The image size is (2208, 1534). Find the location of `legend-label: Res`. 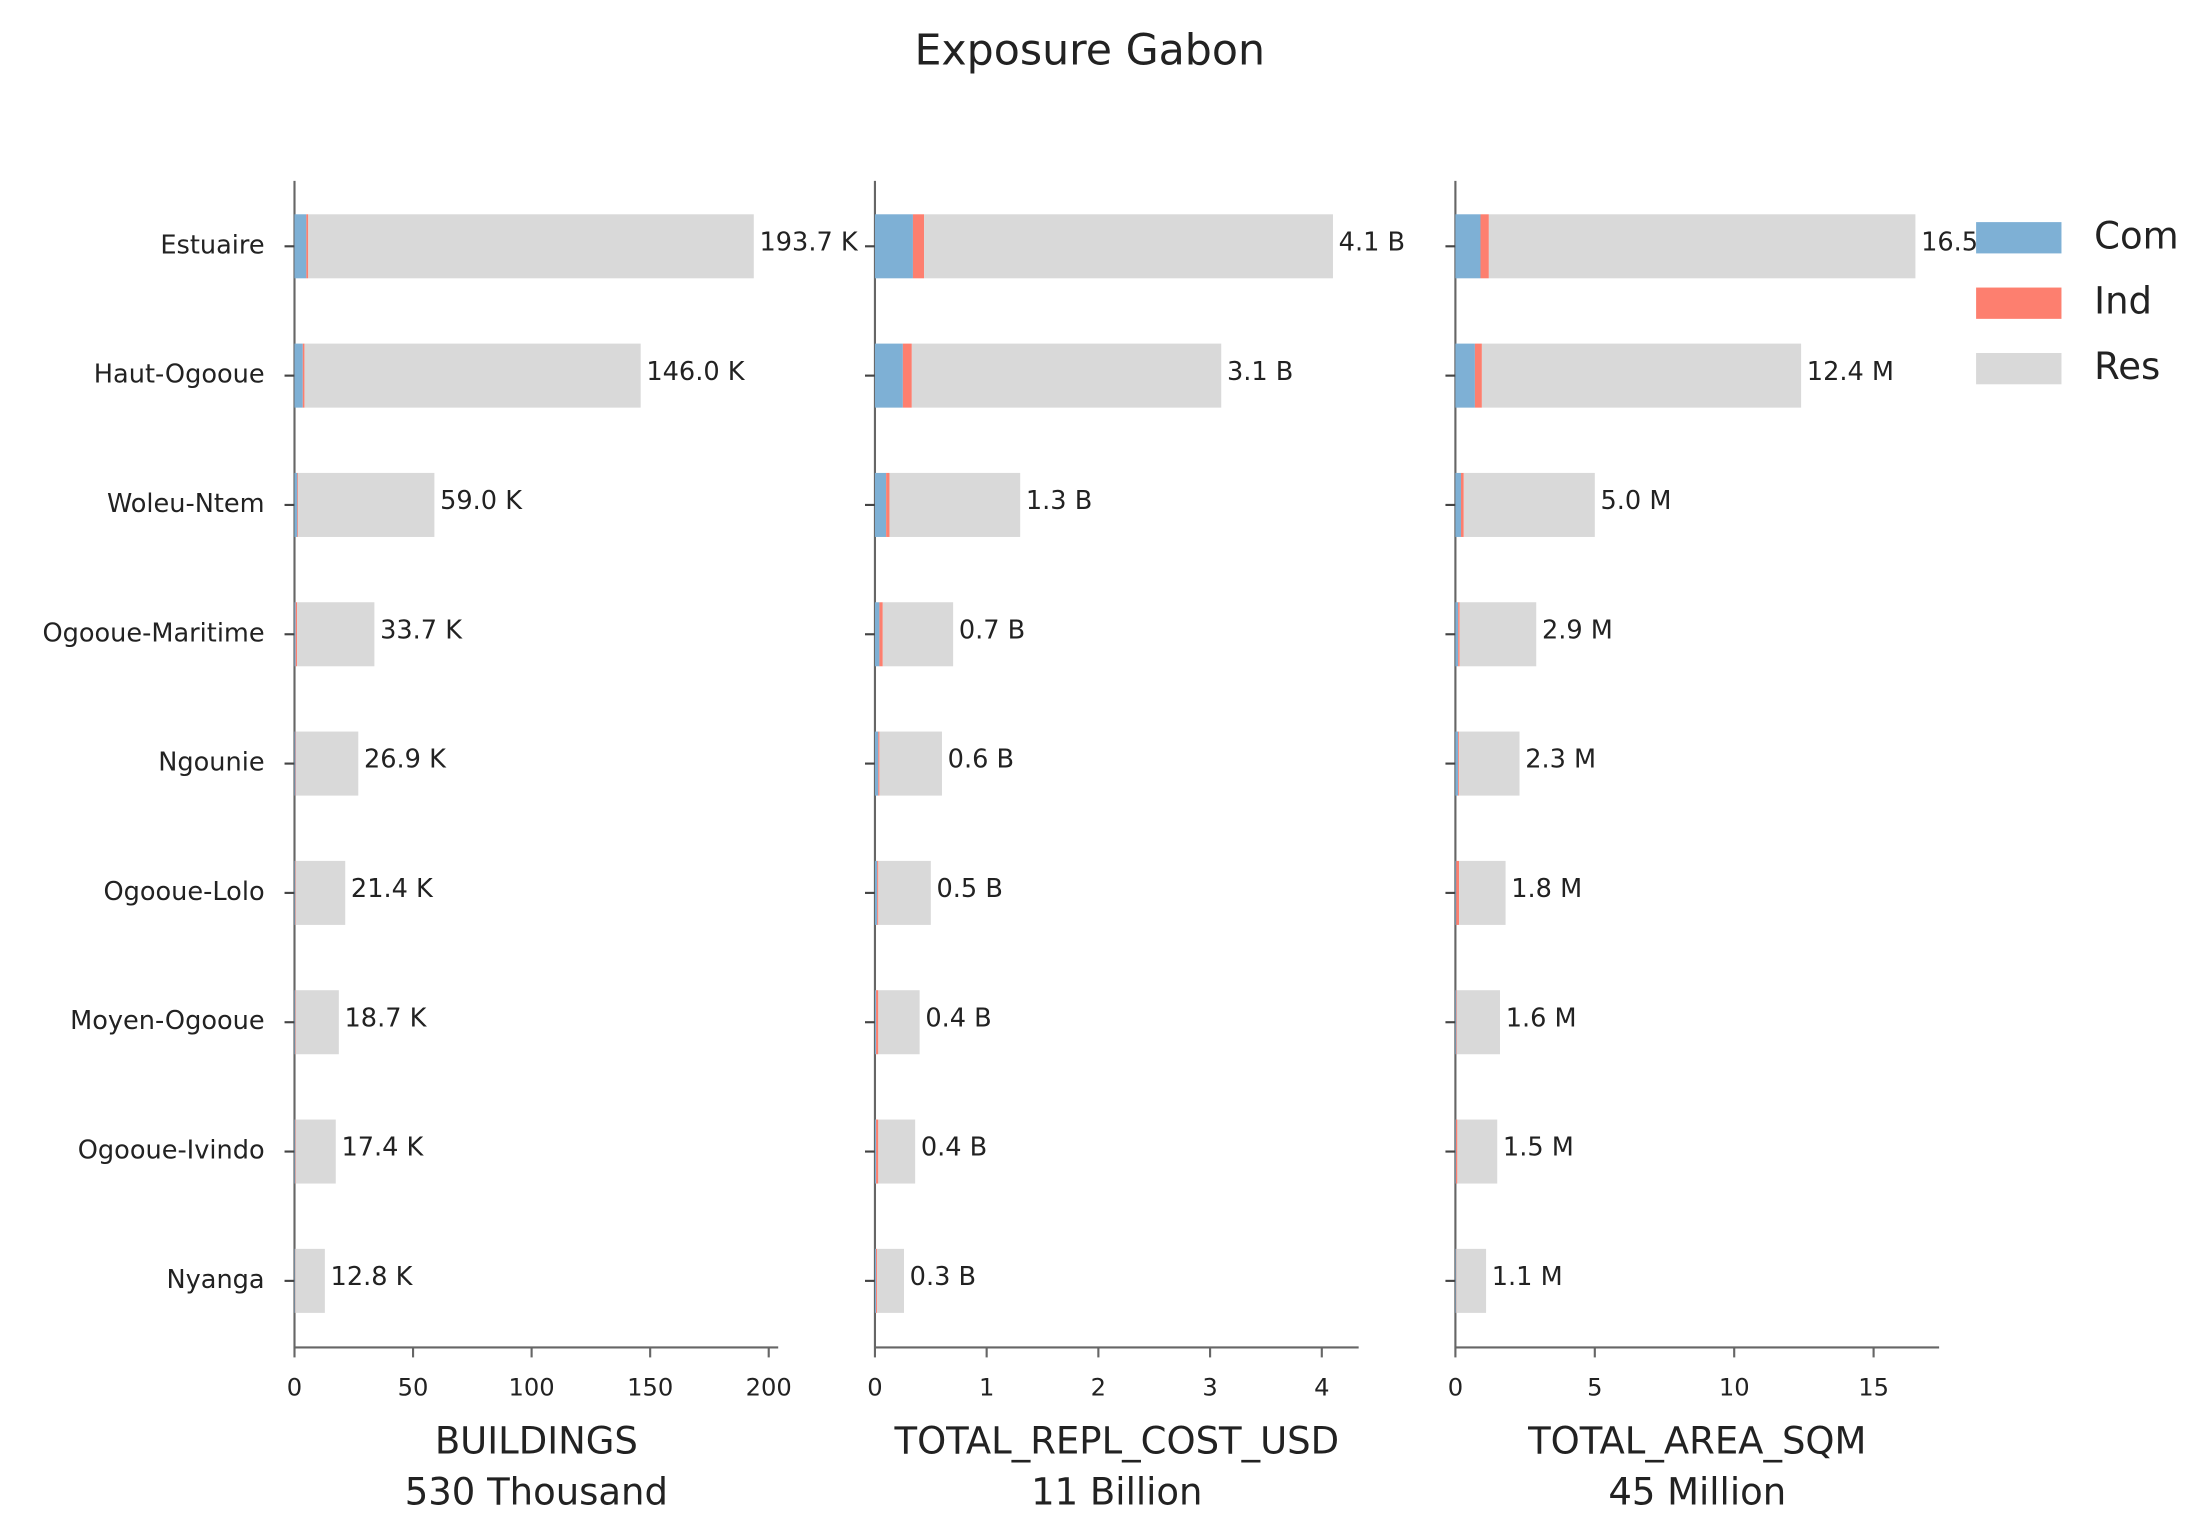

legend-label: Res is located at coordinates (2127, 366).